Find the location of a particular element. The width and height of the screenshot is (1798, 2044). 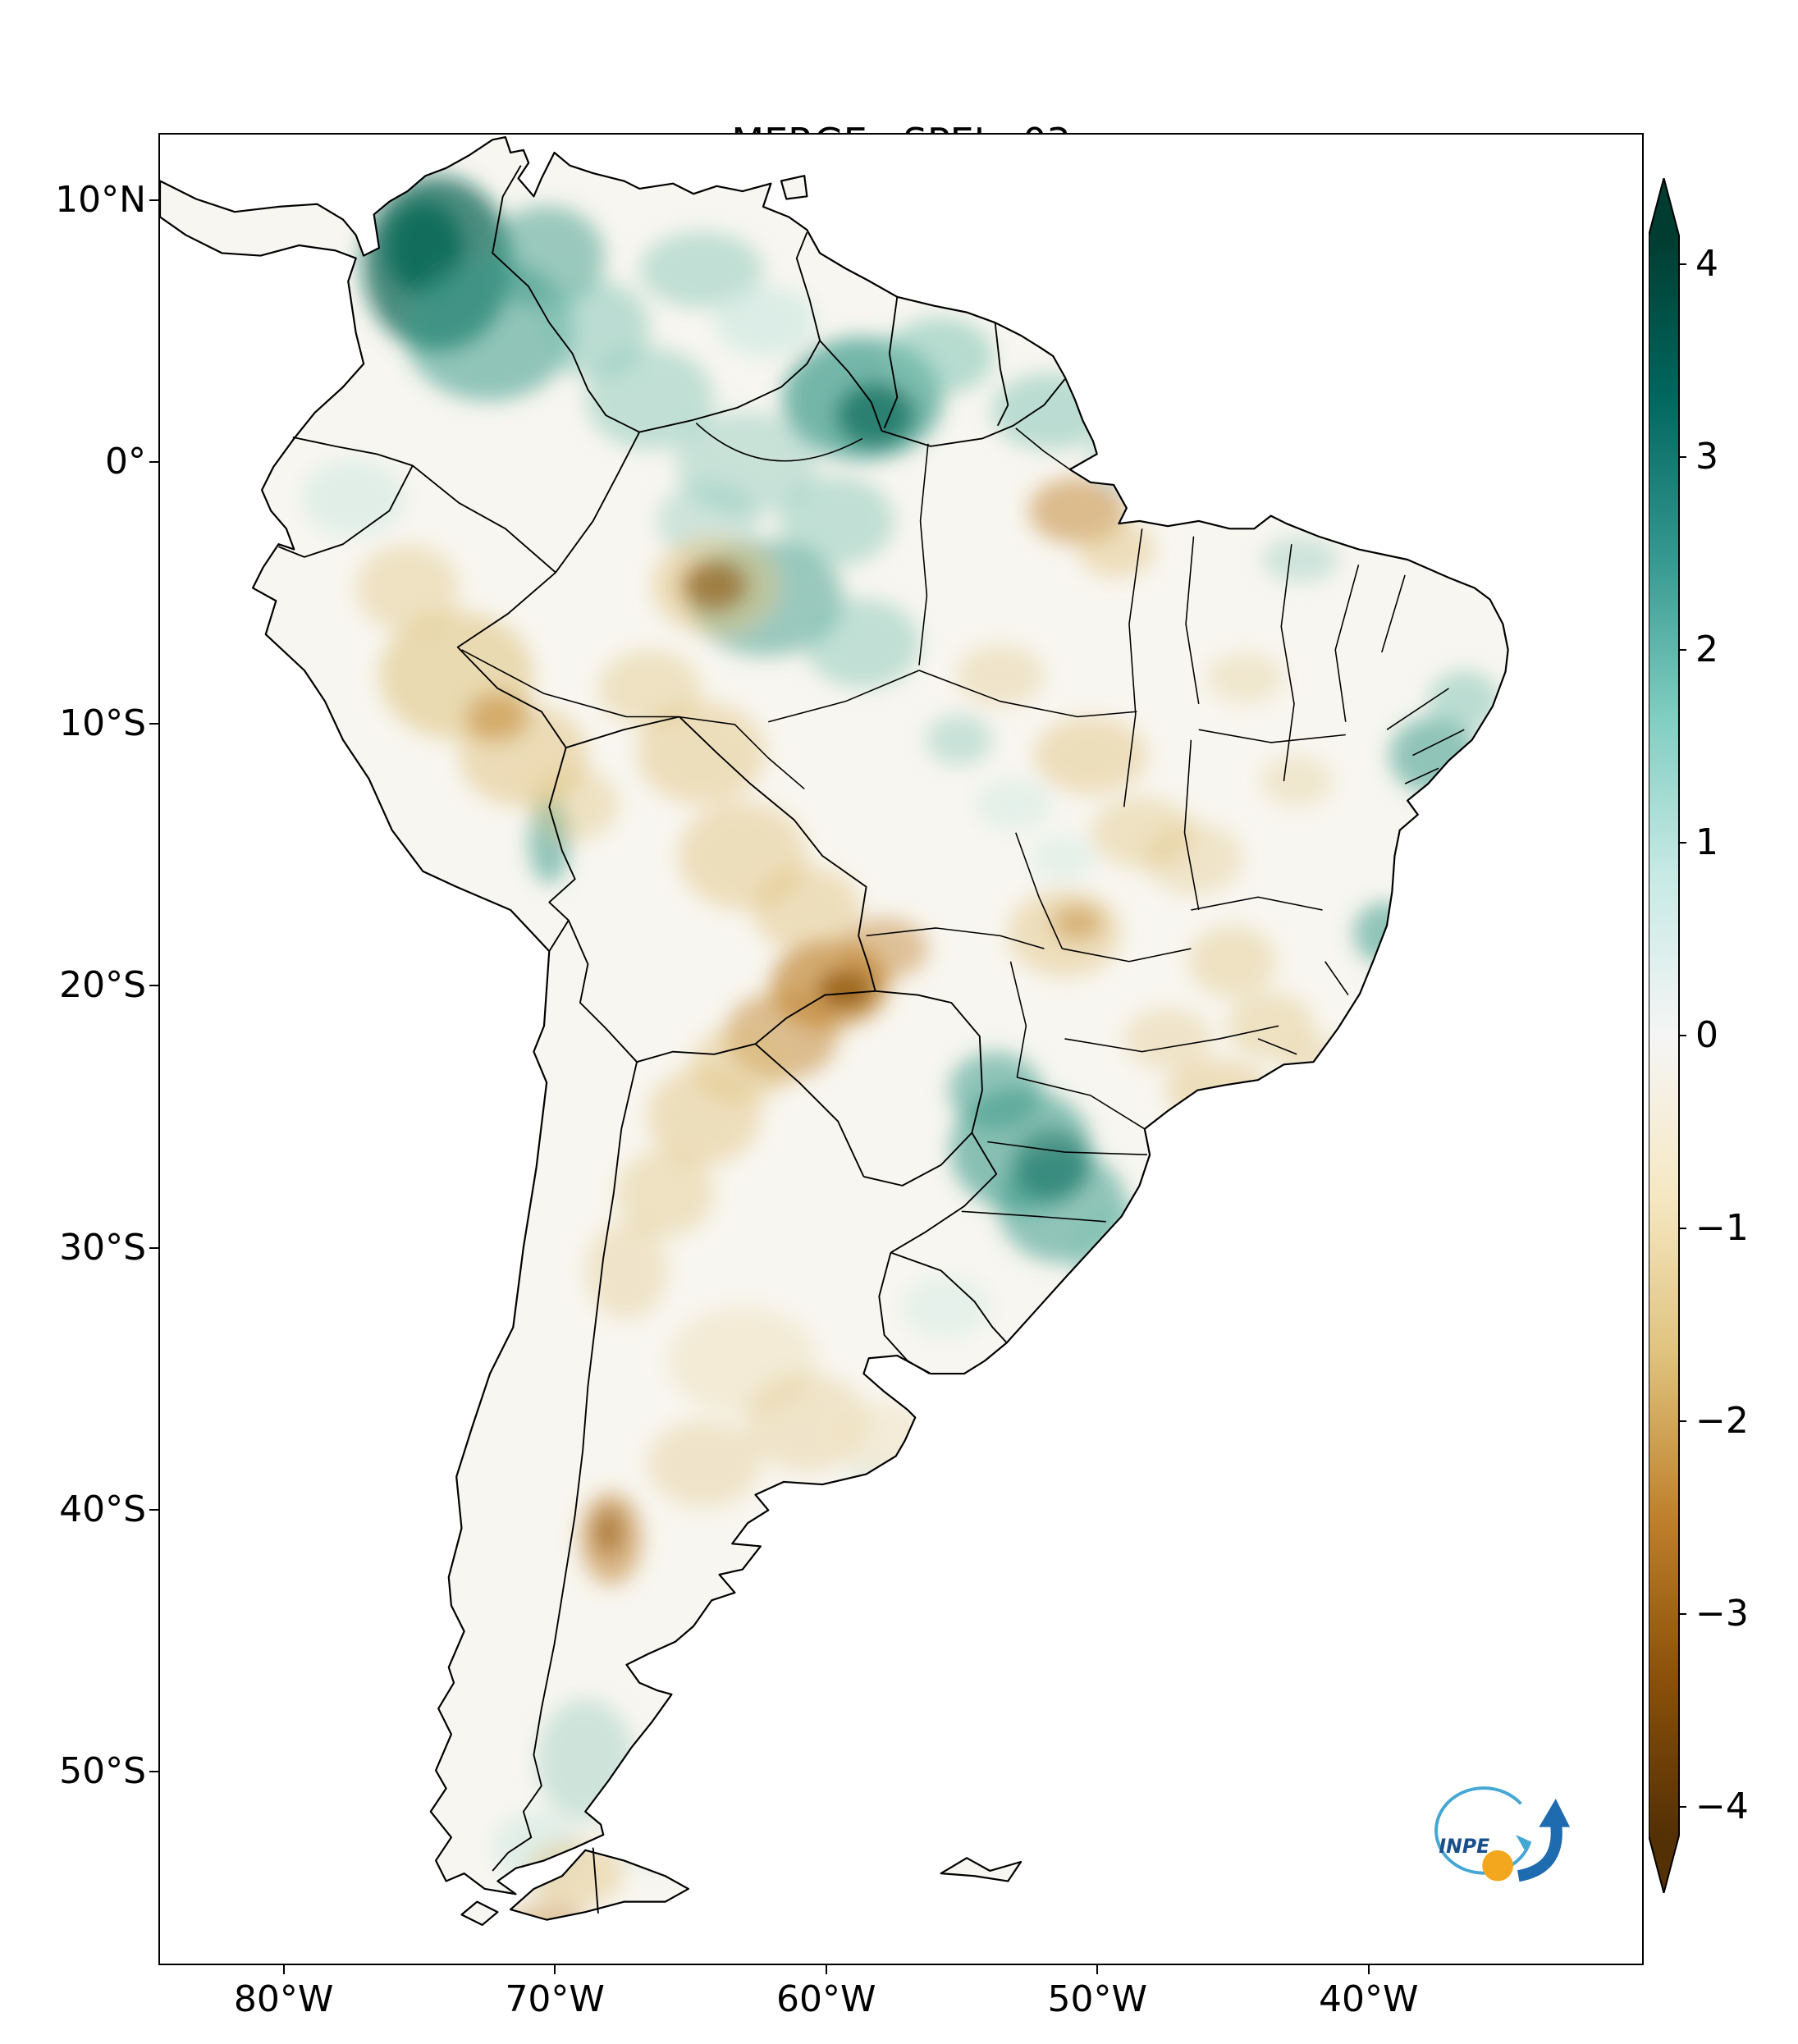

x-axis-tick-label: 80°W is located at coordinates (283, 1999).